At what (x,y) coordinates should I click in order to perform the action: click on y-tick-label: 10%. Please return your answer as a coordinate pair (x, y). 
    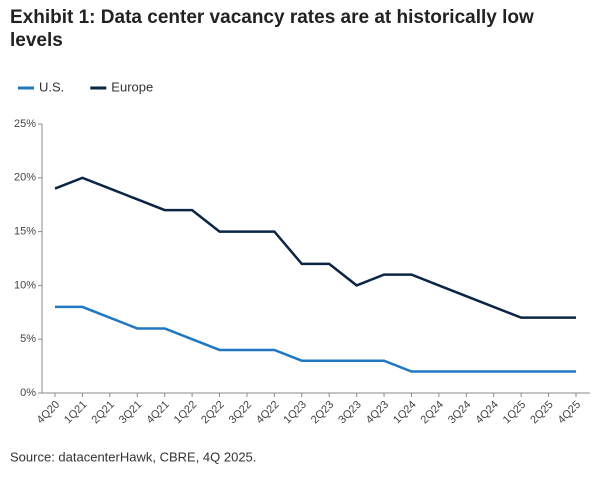
    Looking at the image, I should click on (25, 285).